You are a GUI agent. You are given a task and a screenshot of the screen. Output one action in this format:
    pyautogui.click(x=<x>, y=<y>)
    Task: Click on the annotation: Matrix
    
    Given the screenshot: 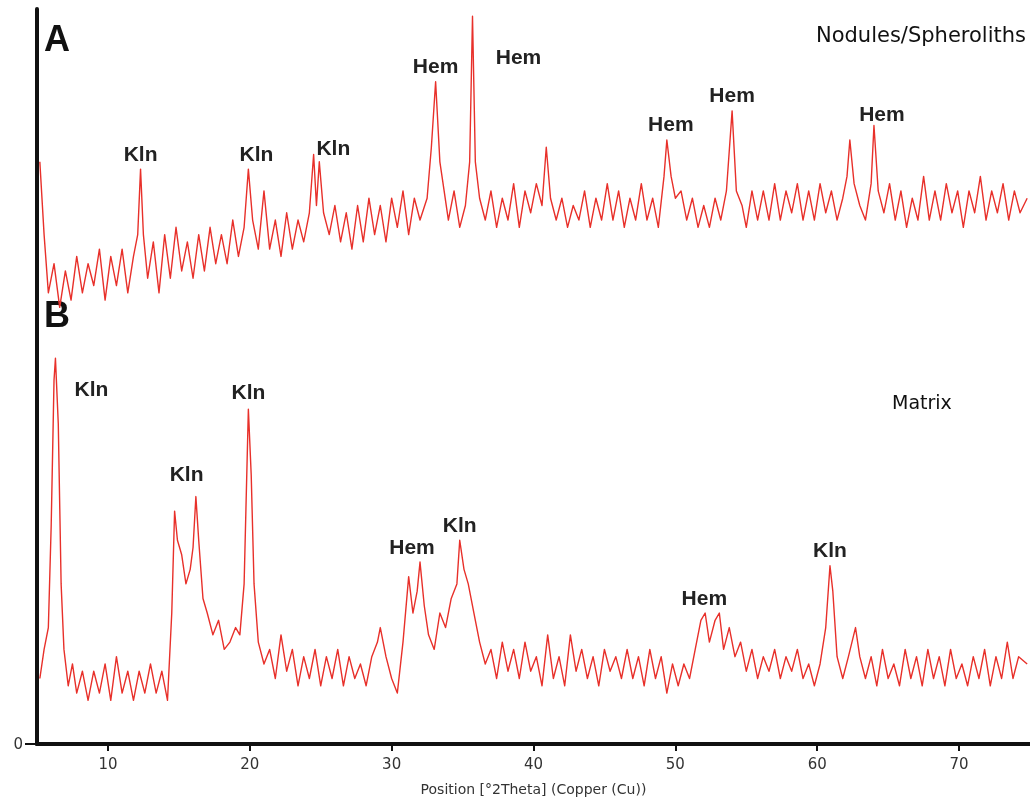 What is the action you would take?
    pyautogui.click(x=922, y=401)
    